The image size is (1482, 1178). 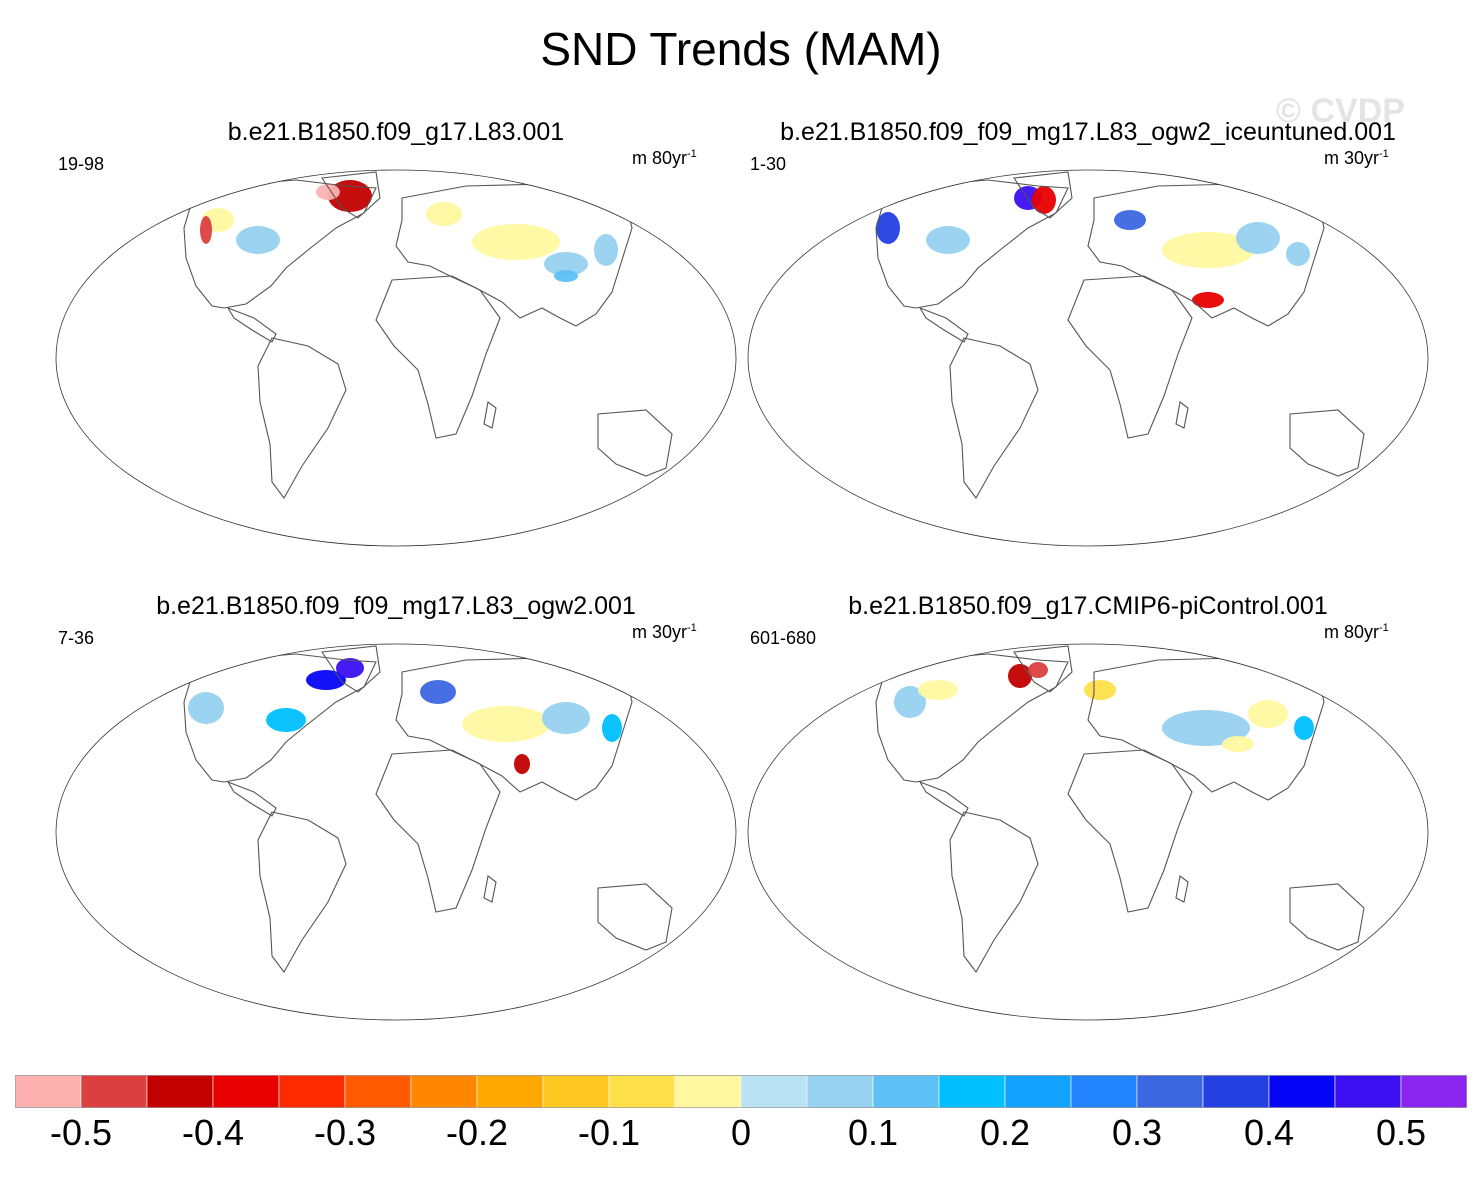 What do you see at coordinates (741, 1132) in the screenshot?
I see `colorbar-tick-label: 0` at bounding box center [741, 1132].